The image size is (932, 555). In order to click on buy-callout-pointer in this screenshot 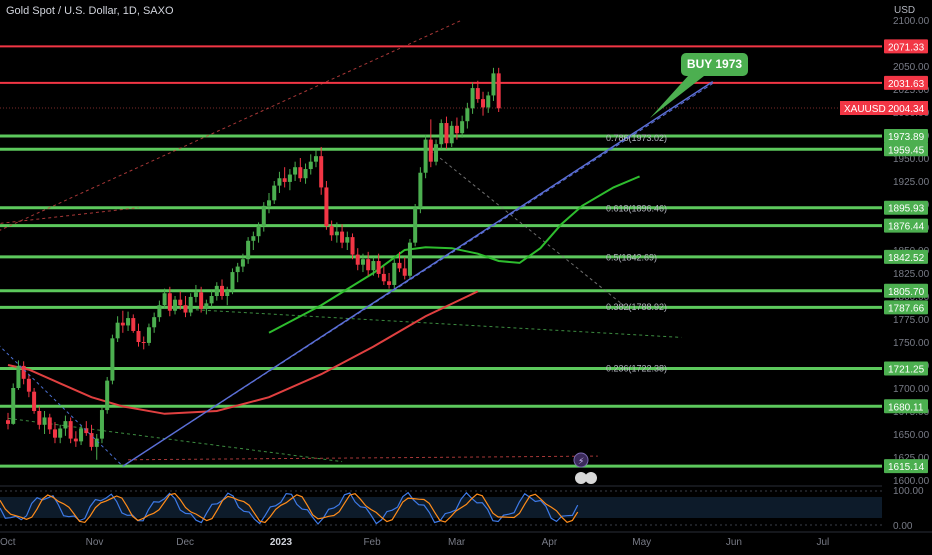, I will do `click(677, 97)`.